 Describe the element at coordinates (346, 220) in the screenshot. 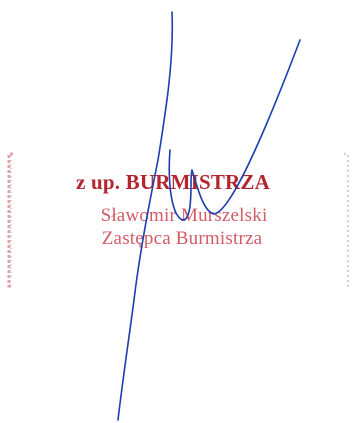

I see `stamp-bracket-right` at that location.